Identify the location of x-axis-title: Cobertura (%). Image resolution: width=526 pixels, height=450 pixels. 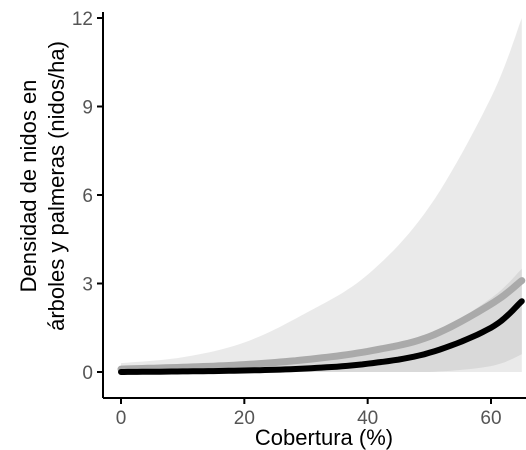
(324, 437).